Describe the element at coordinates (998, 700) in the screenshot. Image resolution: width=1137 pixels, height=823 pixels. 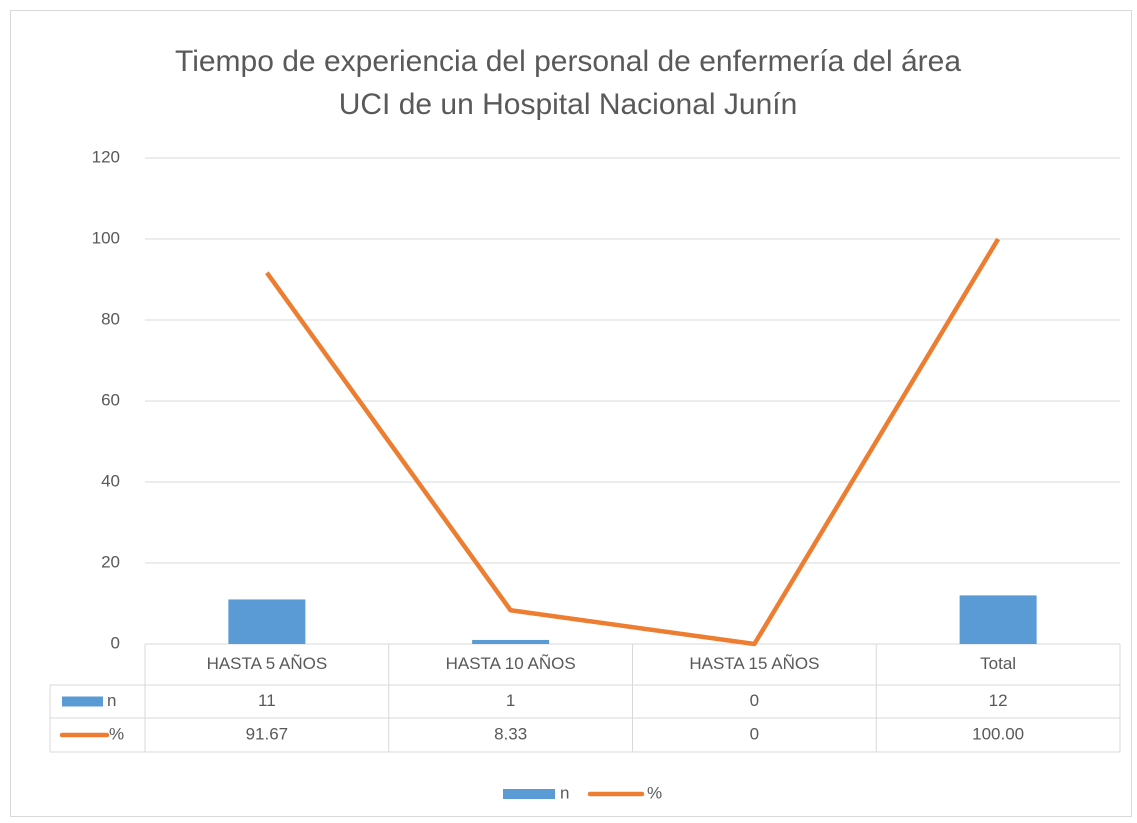
I see `table-cell: 12` at that location.